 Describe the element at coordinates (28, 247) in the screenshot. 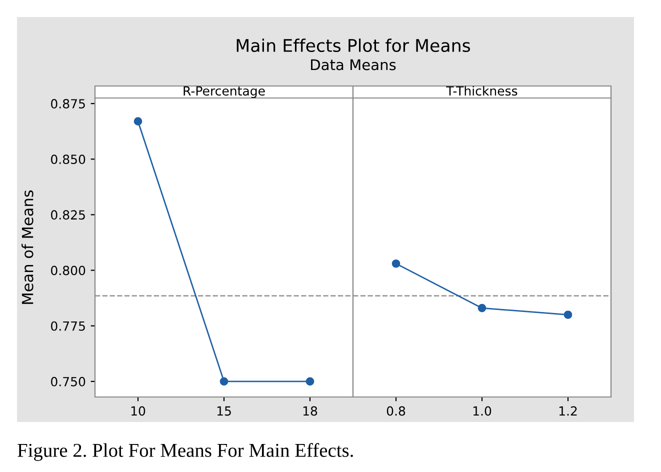

I see `y-axis-title: Mean of Means` at that location.